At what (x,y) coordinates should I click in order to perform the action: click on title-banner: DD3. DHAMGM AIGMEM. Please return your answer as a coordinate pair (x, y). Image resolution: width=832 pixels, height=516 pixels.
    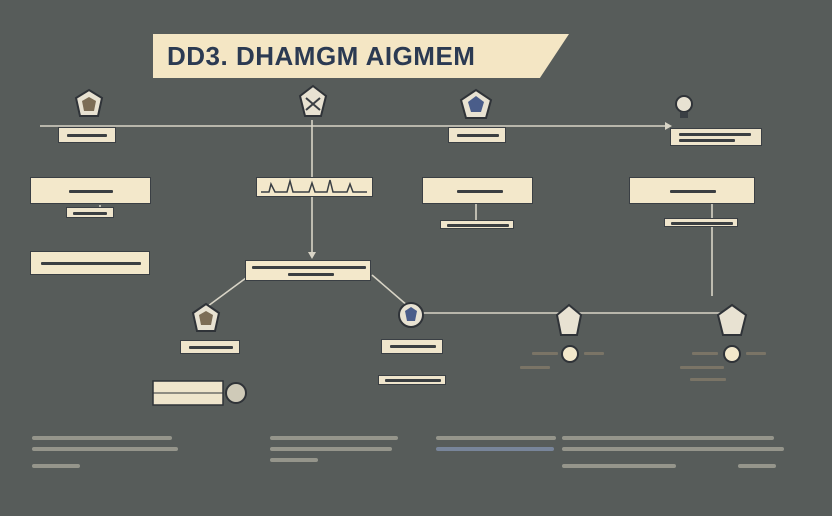
    Looking at the image, I should click on (361, 56).